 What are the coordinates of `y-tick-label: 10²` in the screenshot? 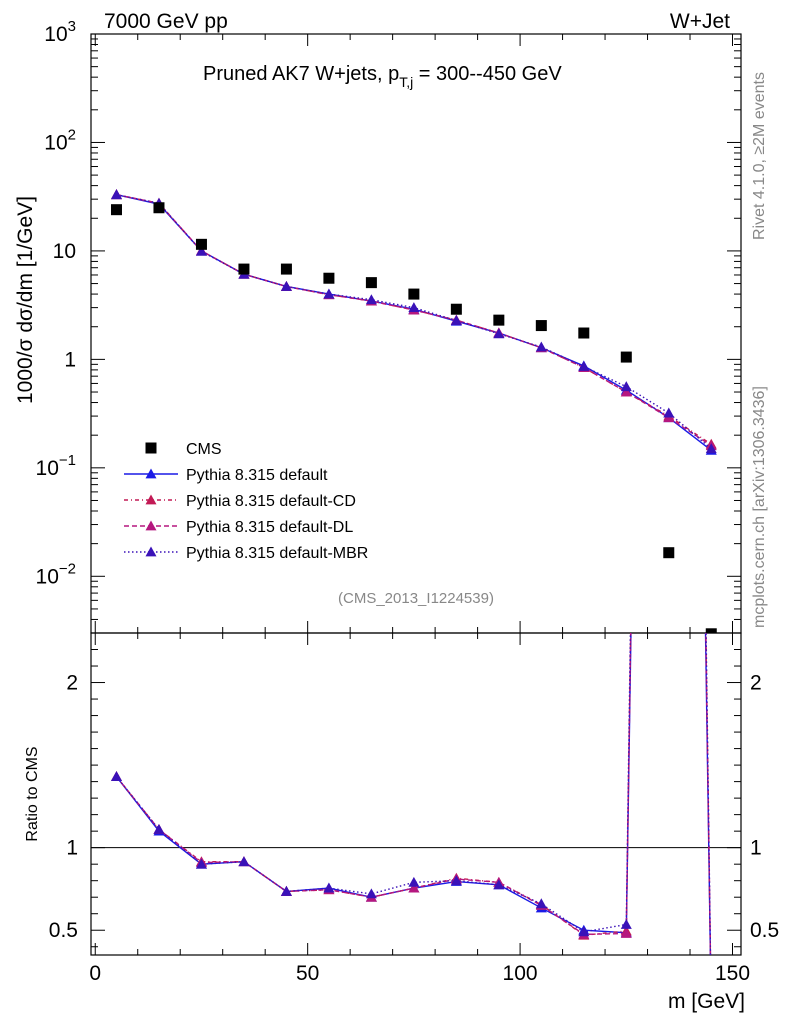 It's located at (60, 140).